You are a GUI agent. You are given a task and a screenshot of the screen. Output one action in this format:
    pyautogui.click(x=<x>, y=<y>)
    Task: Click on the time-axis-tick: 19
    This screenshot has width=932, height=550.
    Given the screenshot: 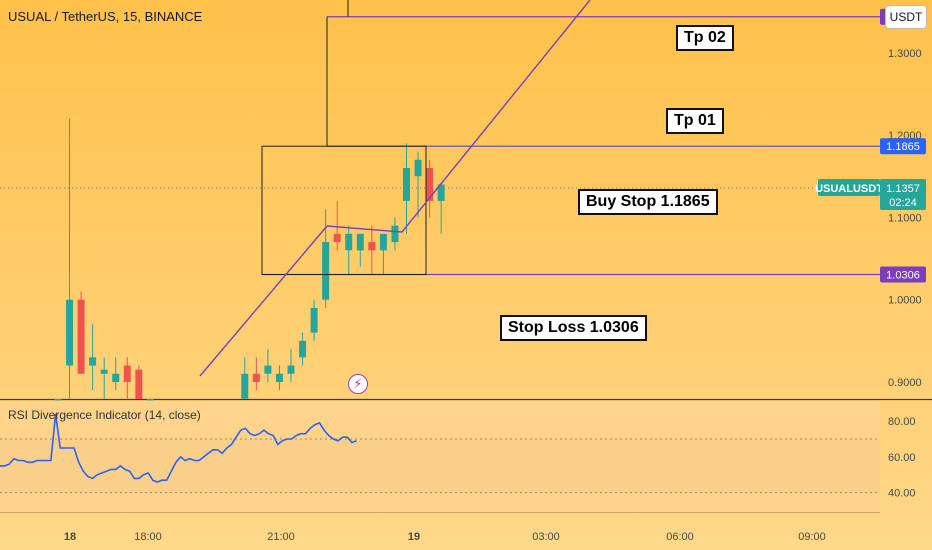 What is the action you would take?
    pyautogui.click(x=414, y=537)
    